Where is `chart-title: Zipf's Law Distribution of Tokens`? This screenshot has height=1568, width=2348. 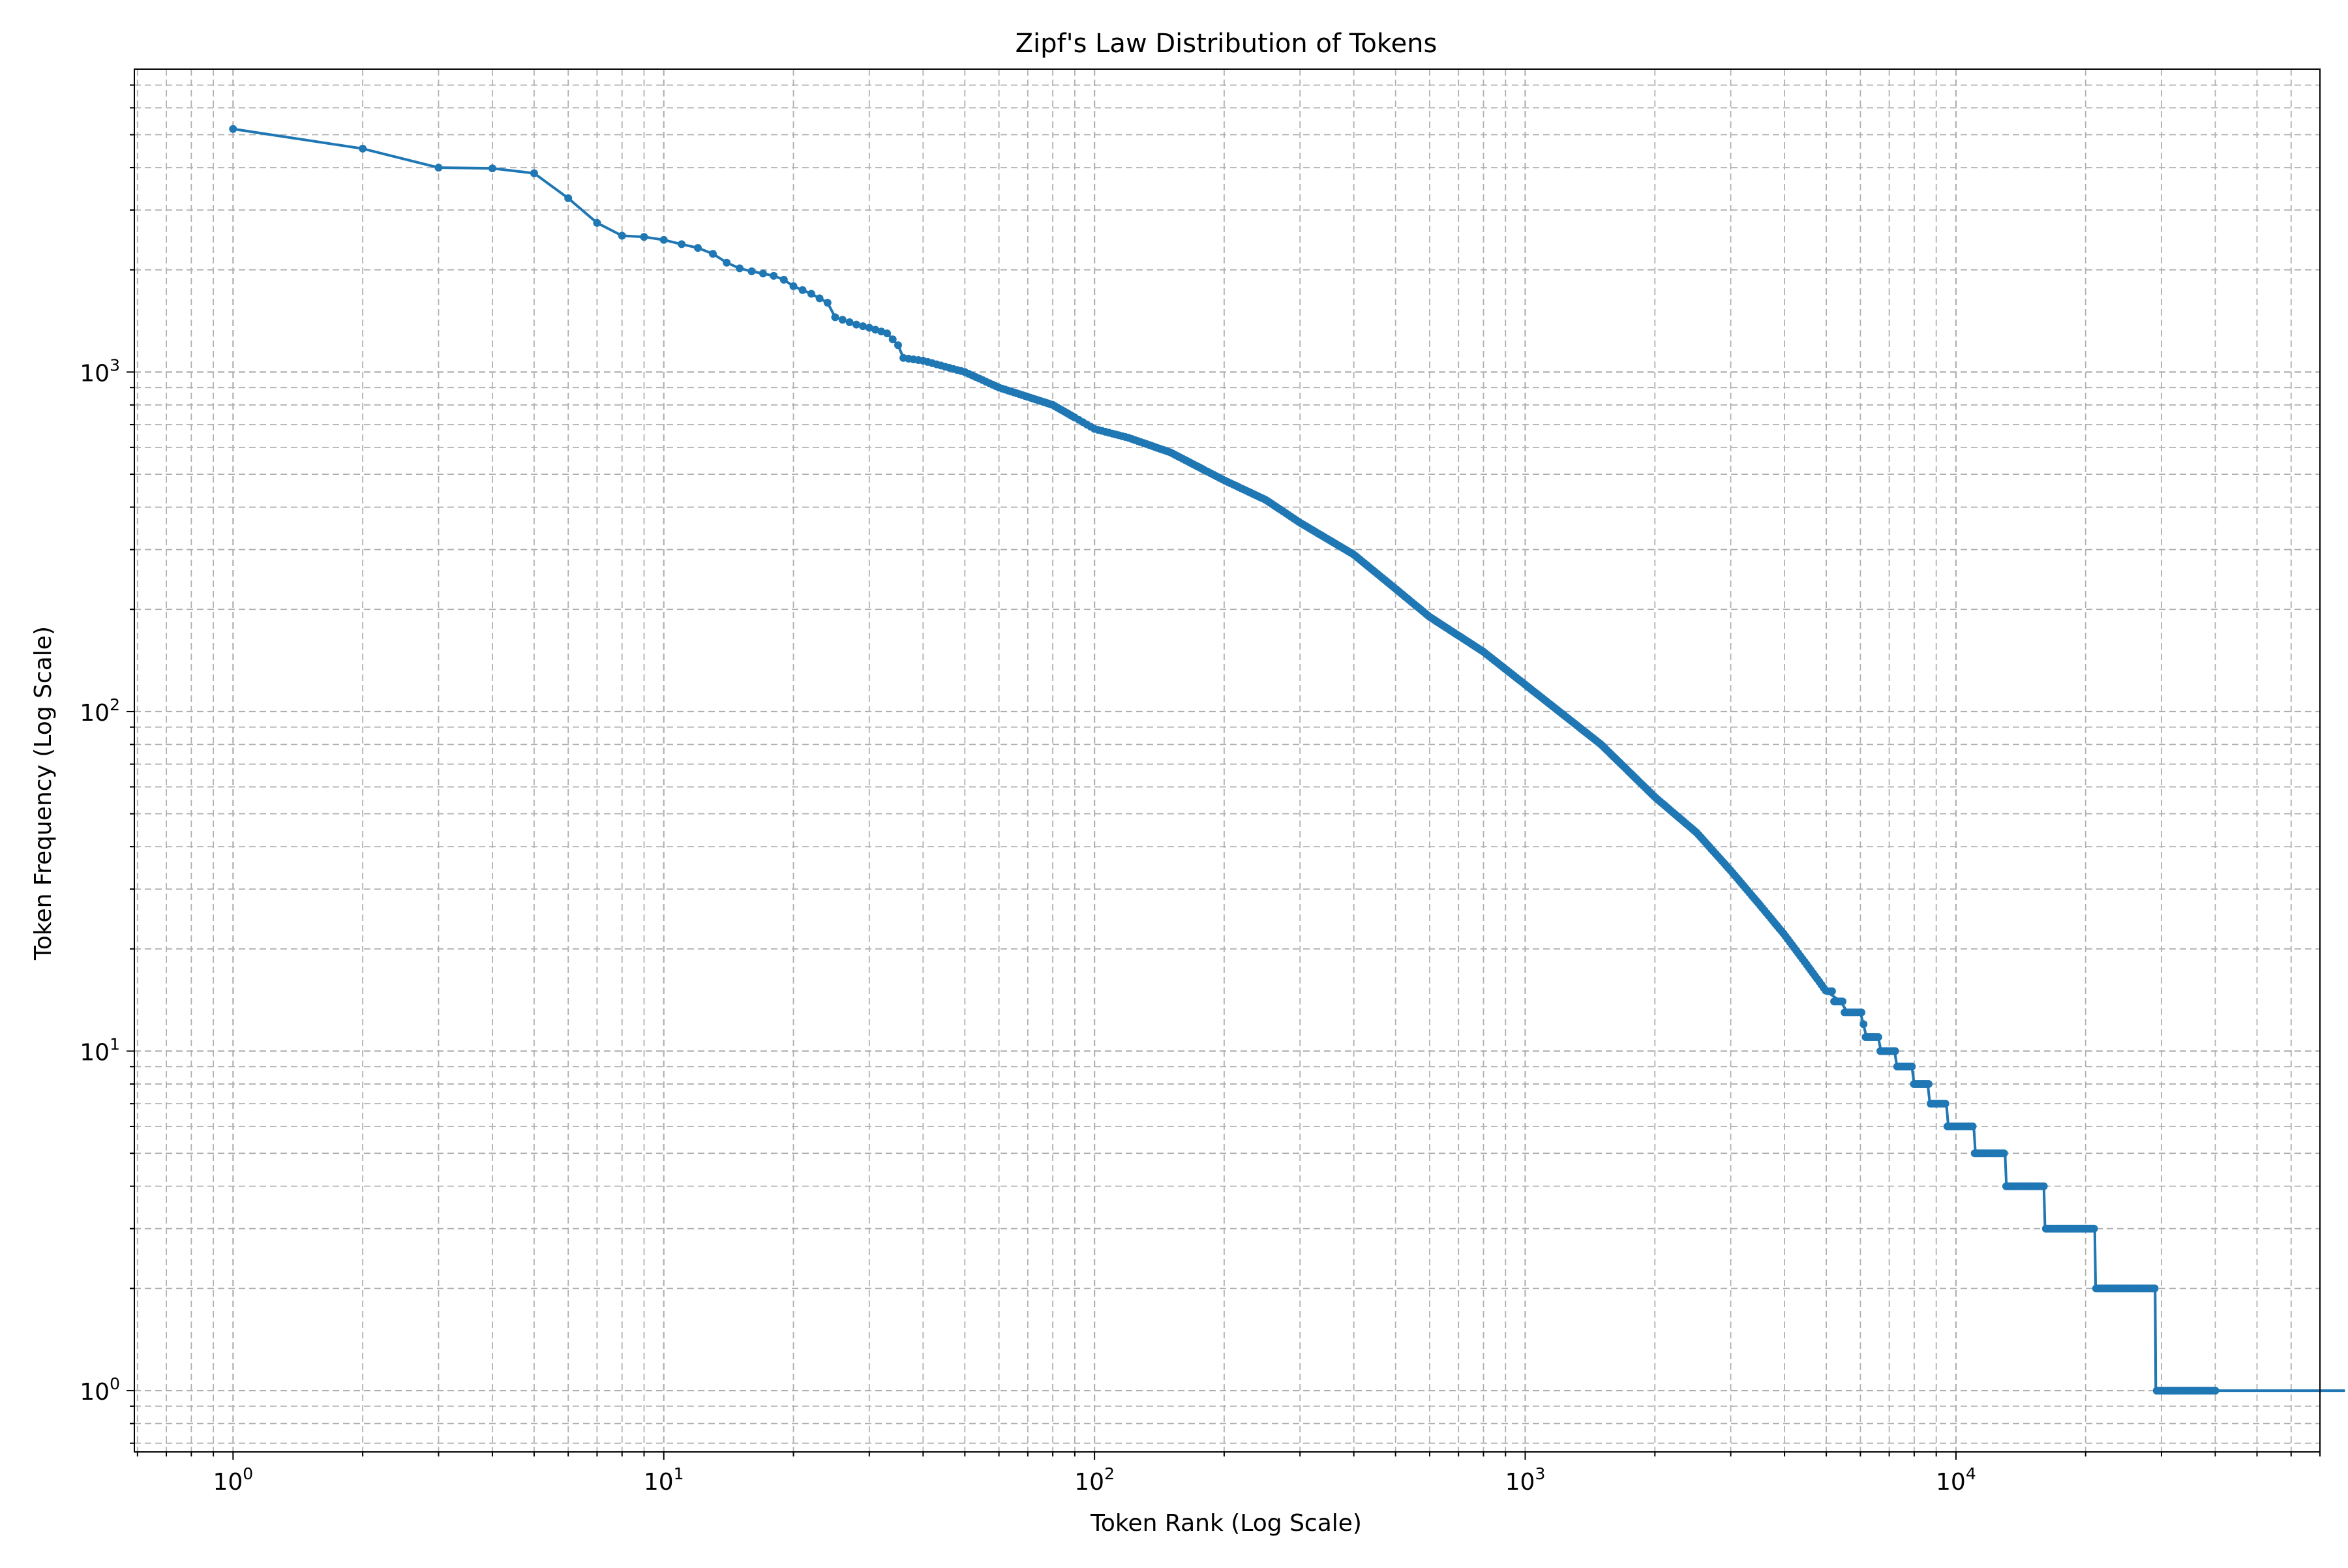
chart-title: Zipf's Law Distribution of Tokens is located at coordinates (1227, 44).